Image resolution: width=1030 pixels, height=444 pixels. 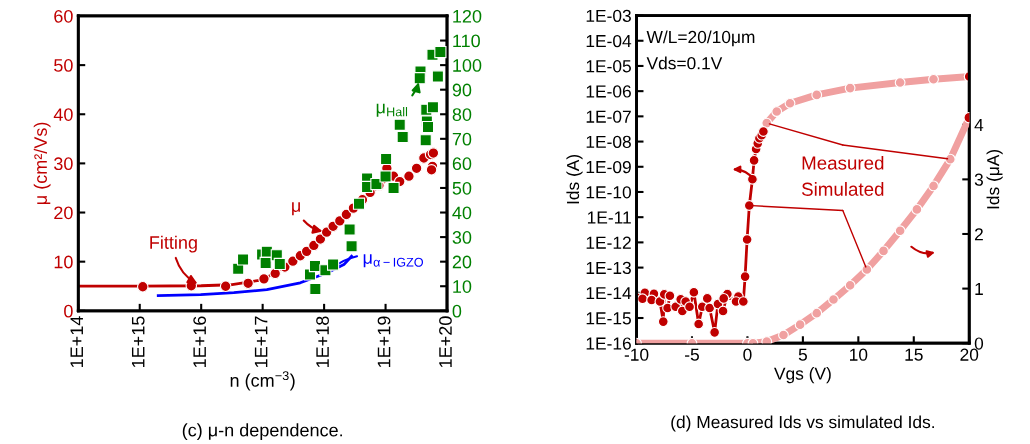 What do you see at coordinates (296, 209) in the screenshot?
I see `series-label: μ` at bounding box center [296, 209].